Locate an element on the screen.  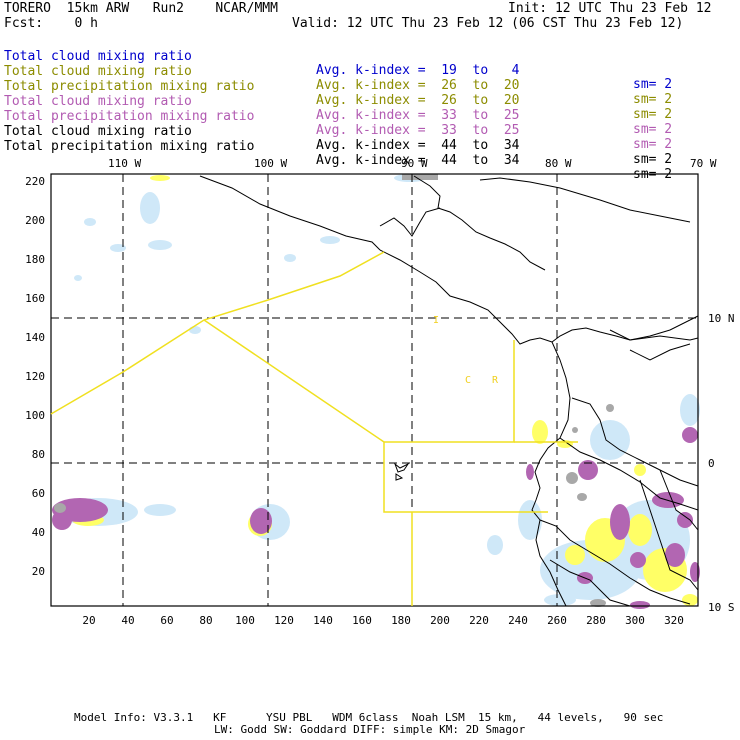
y-tick: 20 is located at coordinates (38, 571).